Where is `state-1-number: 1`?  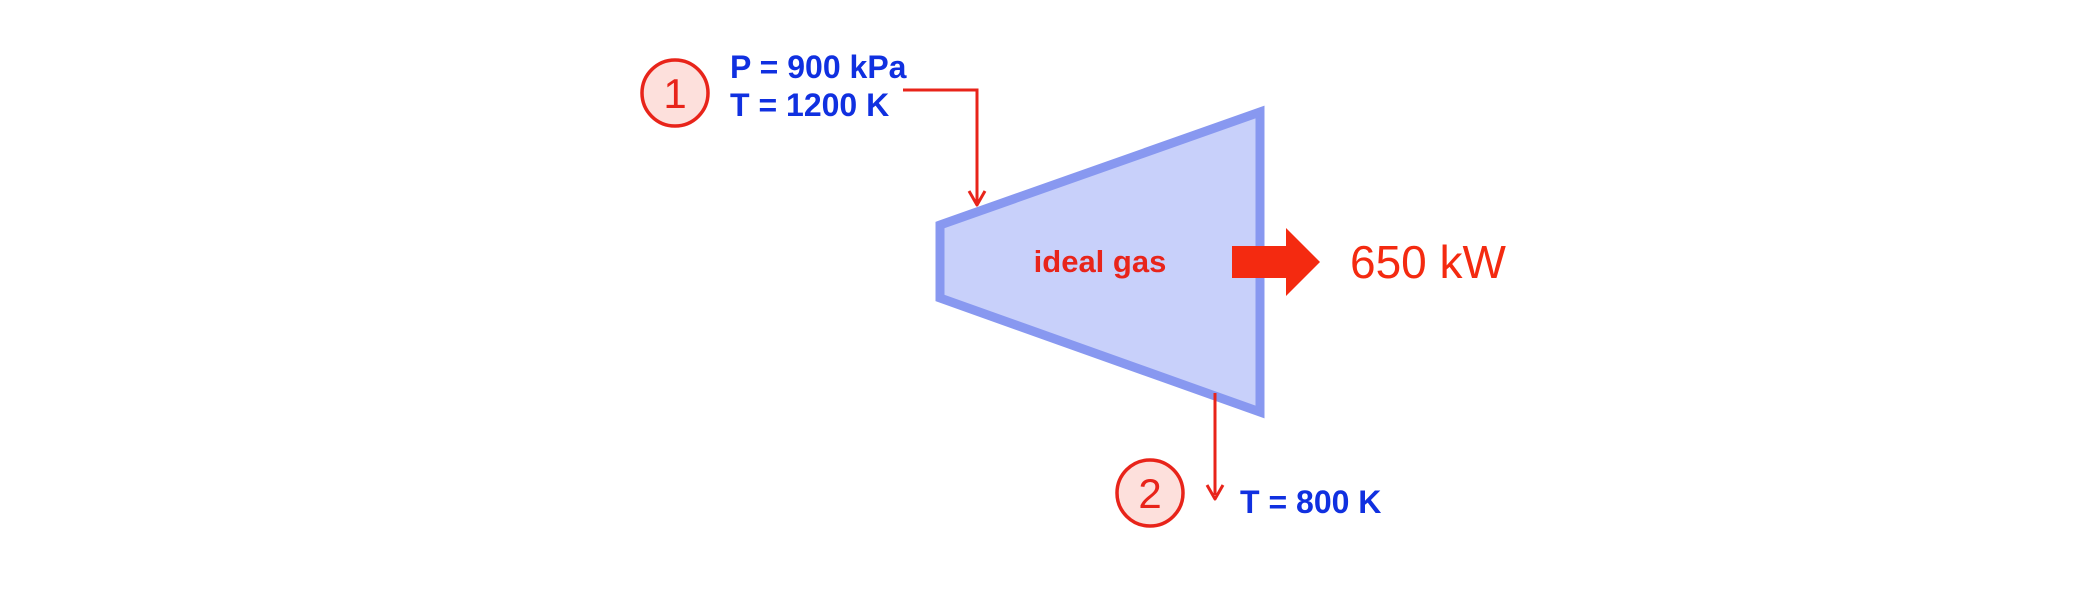
state-1-number: 1 is located at coordinates (674, 93).